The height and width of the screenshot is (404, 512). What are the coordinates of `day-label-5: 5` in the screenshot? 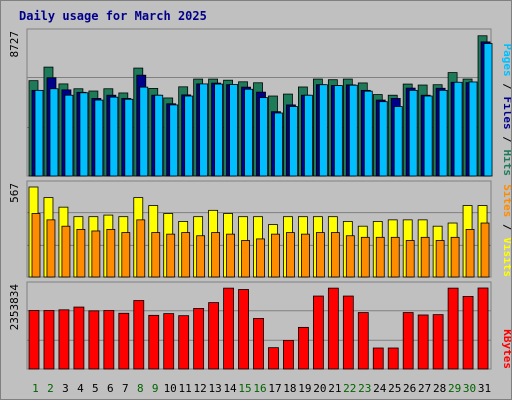 It's located at (95, 388).